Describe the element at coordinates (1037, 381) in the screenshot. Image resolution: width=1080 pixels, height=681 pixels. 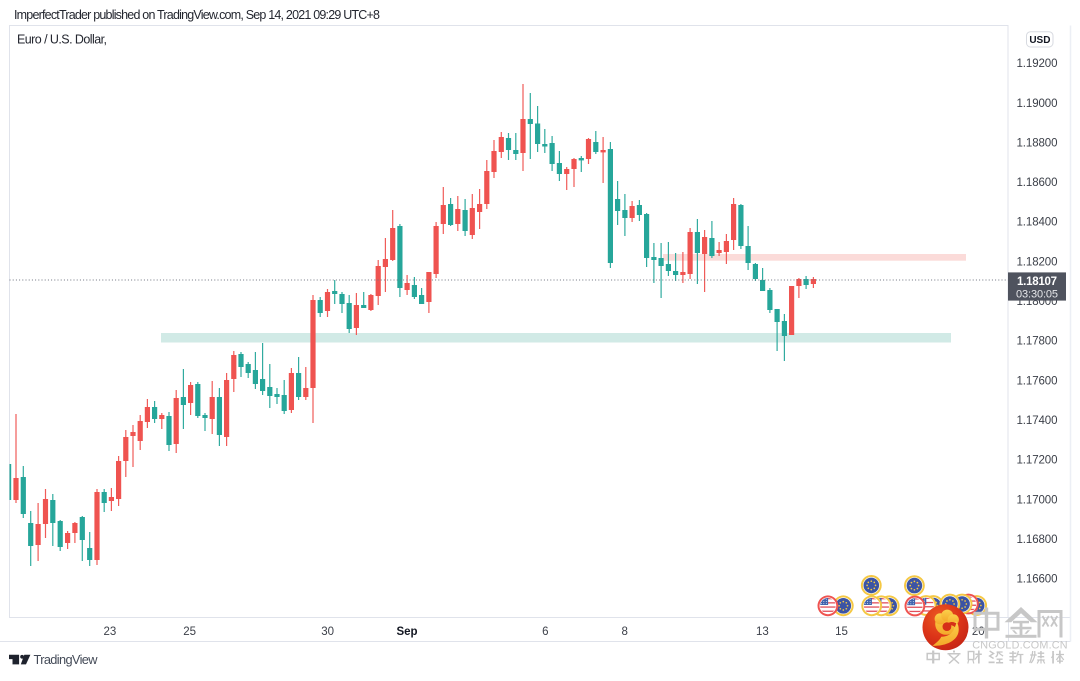
I see `svg-text: 1.17600` at that location.